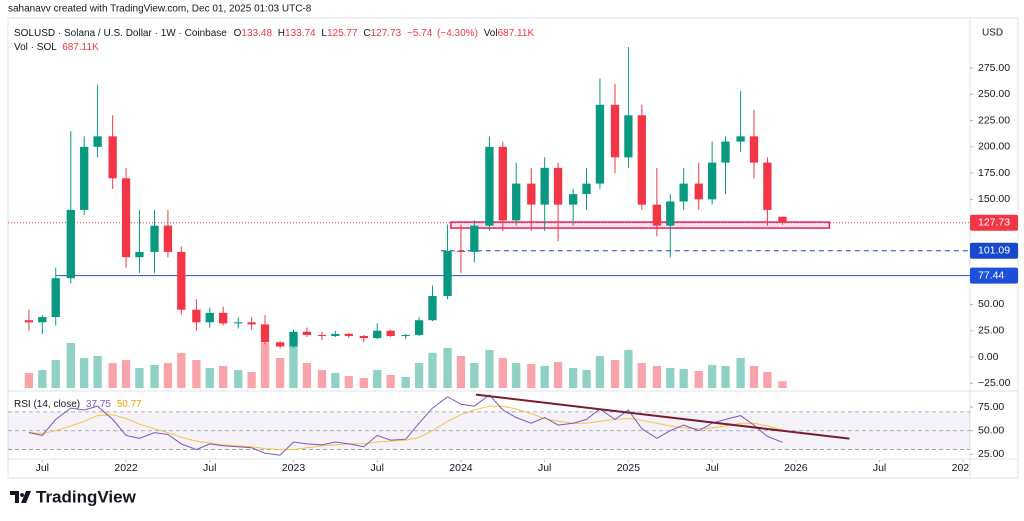 Image resolution: width=1024 pixels, height=521 pixels. What do you see at coordinates (964, 468) in the screenshot?
I see `x-tick-label: 2027` at bounding box center [964, 468].